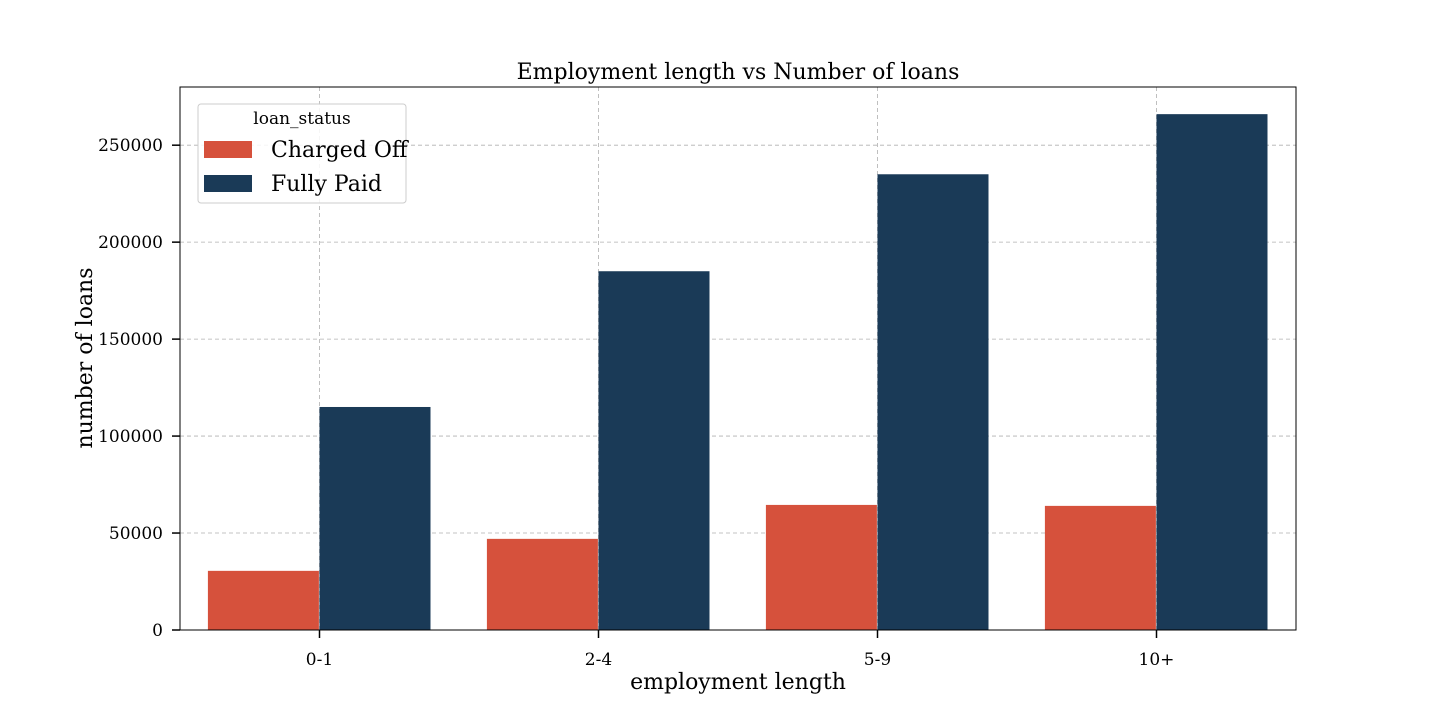 The image size is (1440, 720). I want to click on x-tick-label: 10+, so click(1157, 660).